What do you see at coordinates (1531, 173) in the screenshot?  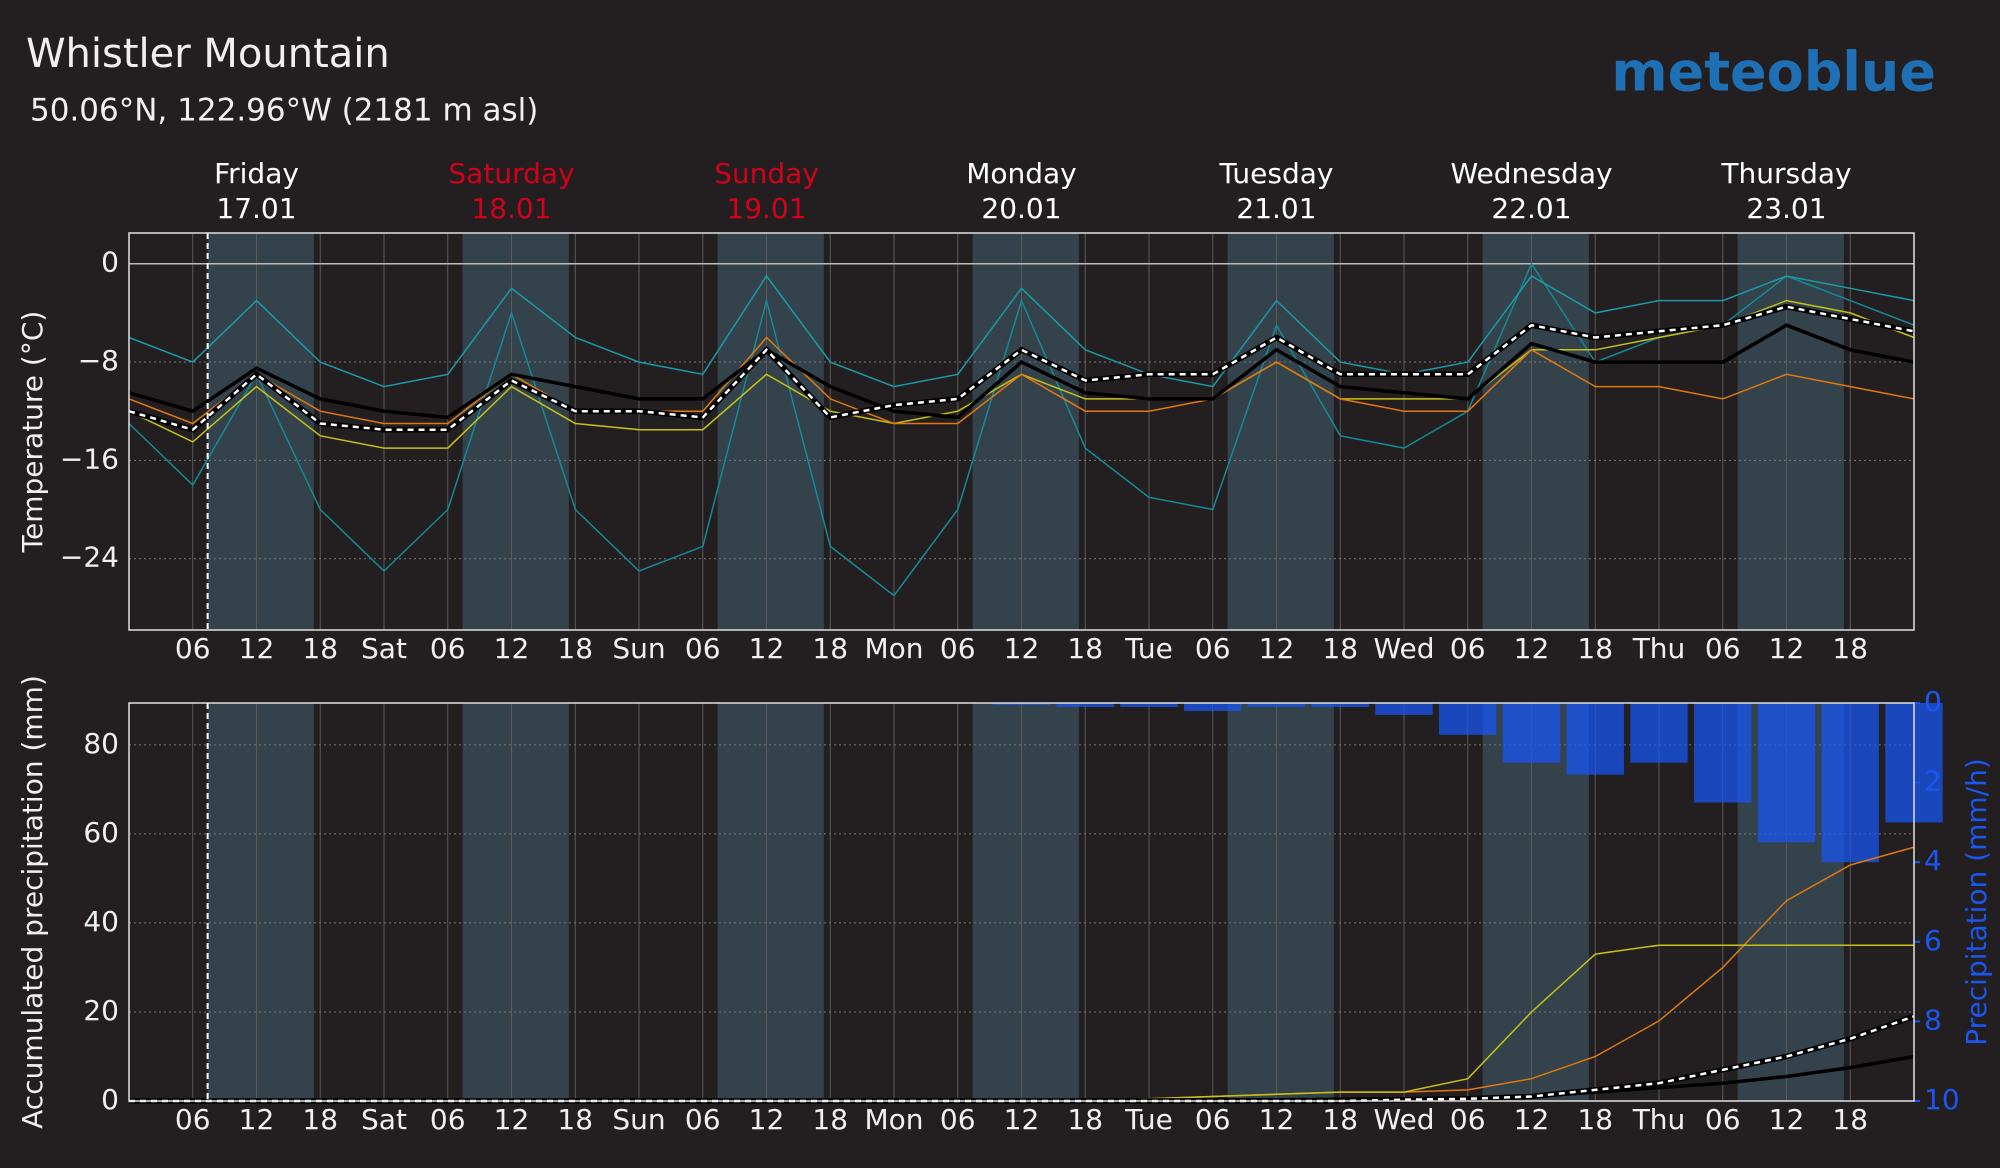 I see `day-name: Wednesday` at bounding box center [1531, 173].